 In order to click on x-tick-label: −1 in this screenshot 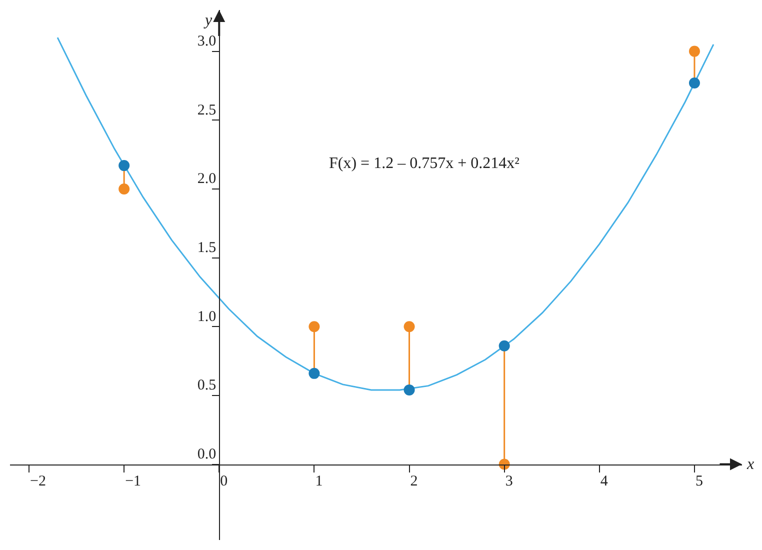, I will do `click(133, 481)`.